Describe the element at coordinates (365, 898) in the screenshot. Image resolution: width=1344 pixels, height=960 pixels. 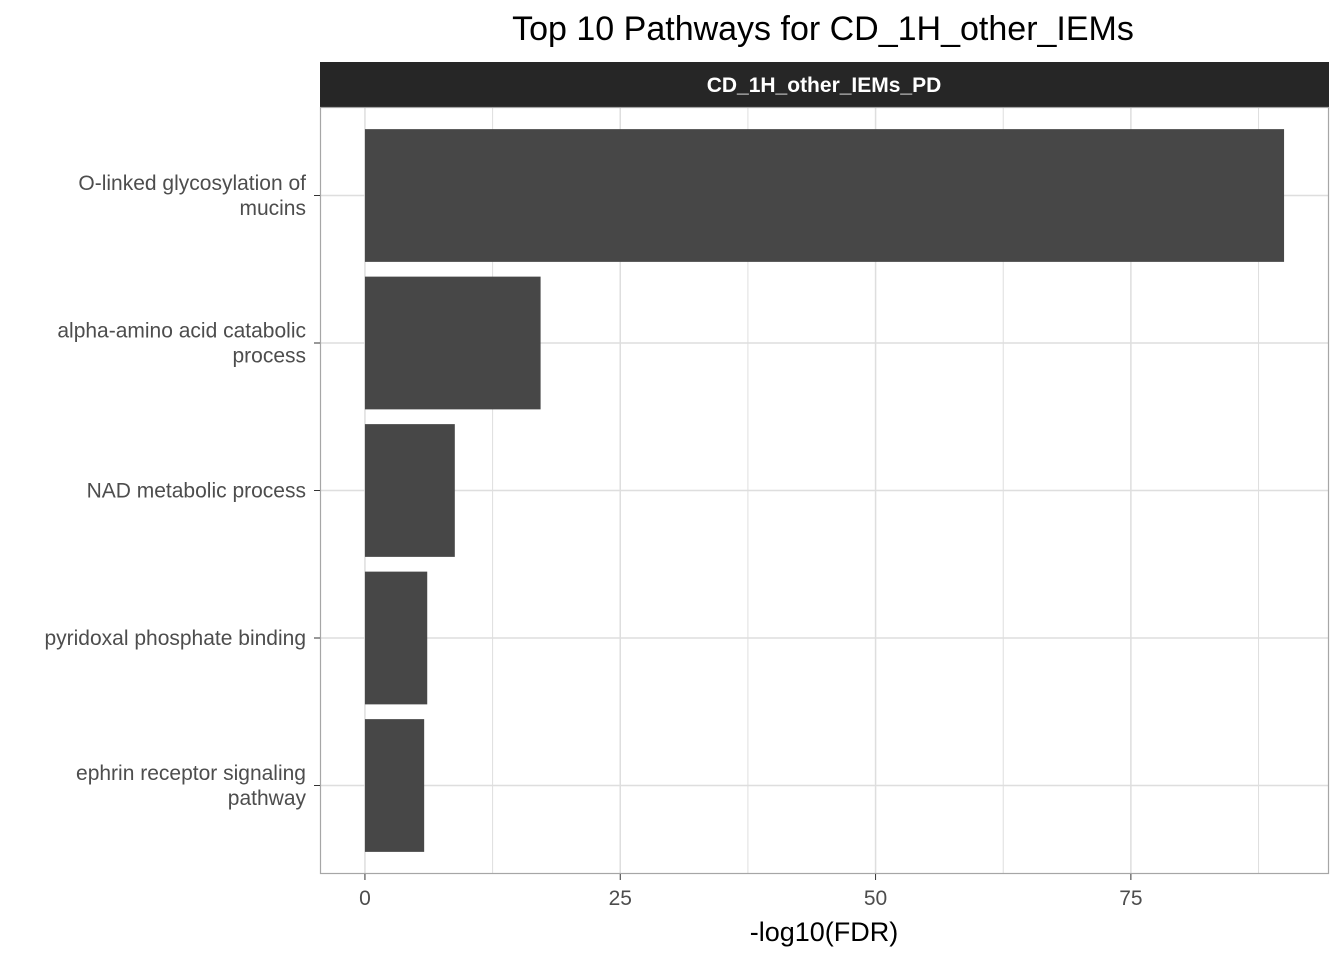
I see `x-tick-label: 0` at that location.